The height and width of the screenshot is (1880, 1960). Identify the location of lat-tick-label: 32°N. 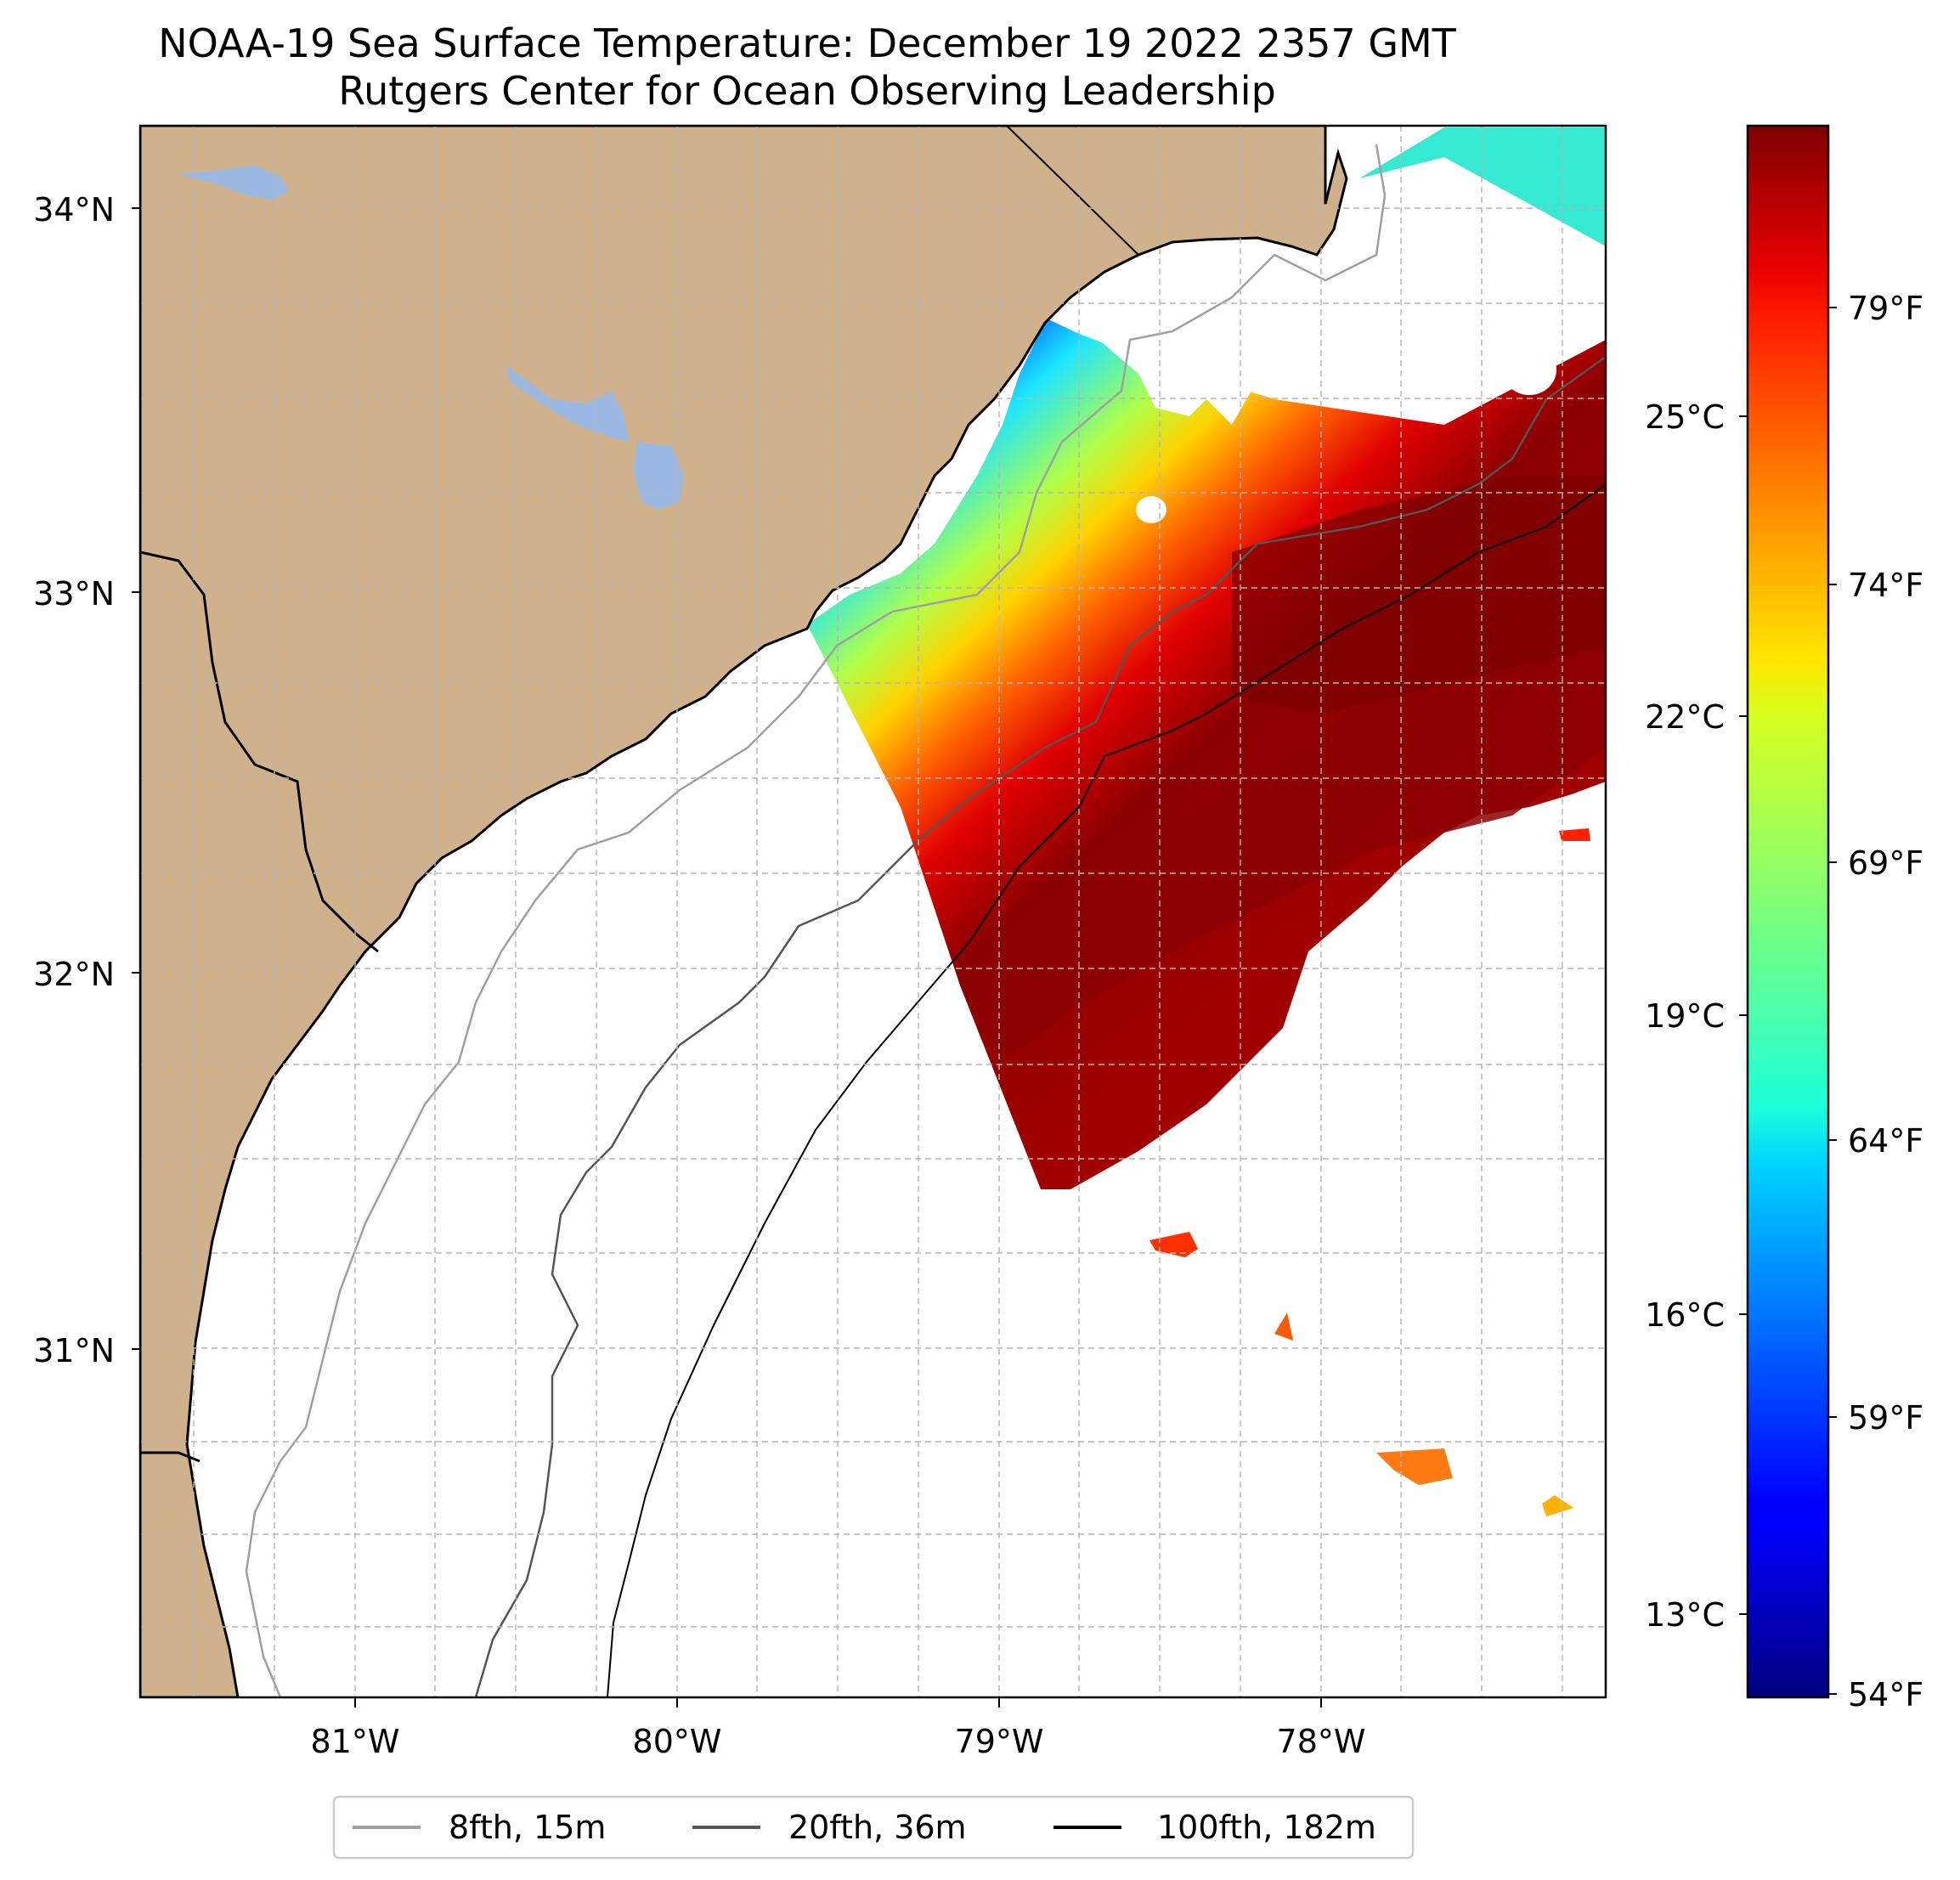
(74, 974).